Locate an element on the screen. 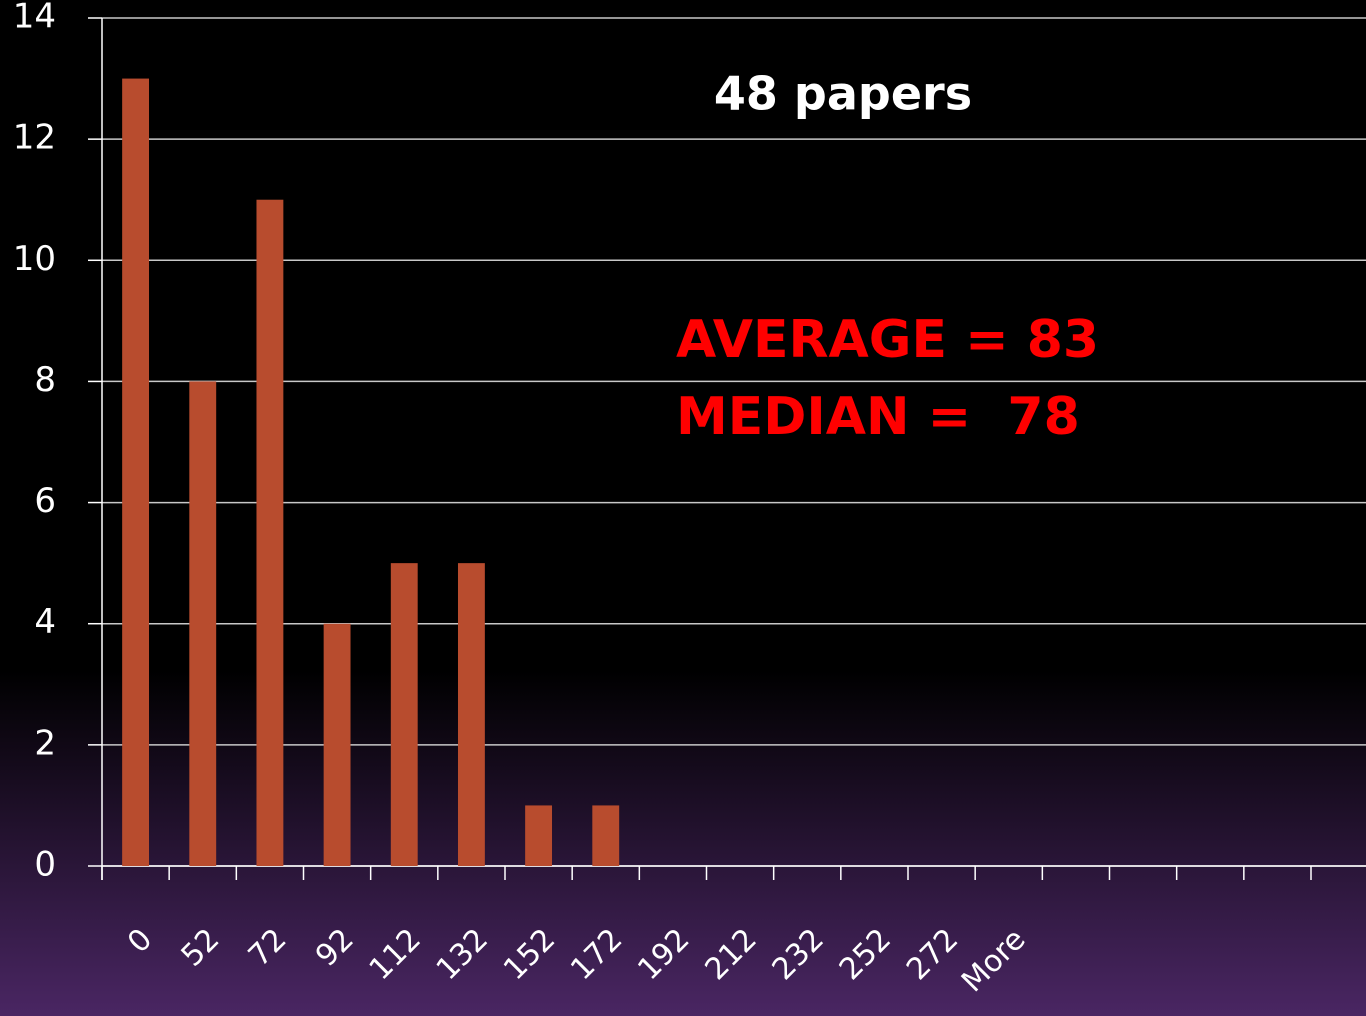 This screenshot has height=1016, width=1366. annotation: MEDIAN = 78 is located at coordinates (878, 417).